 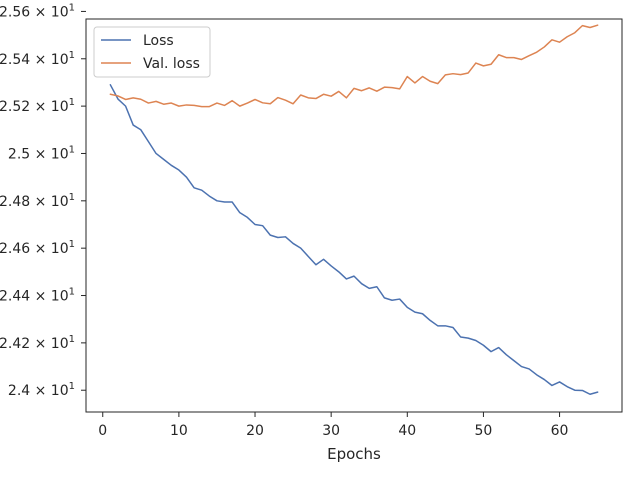 I want to click on y-tick-label: 2.4 × 10¹, so click(x=41, y=390).